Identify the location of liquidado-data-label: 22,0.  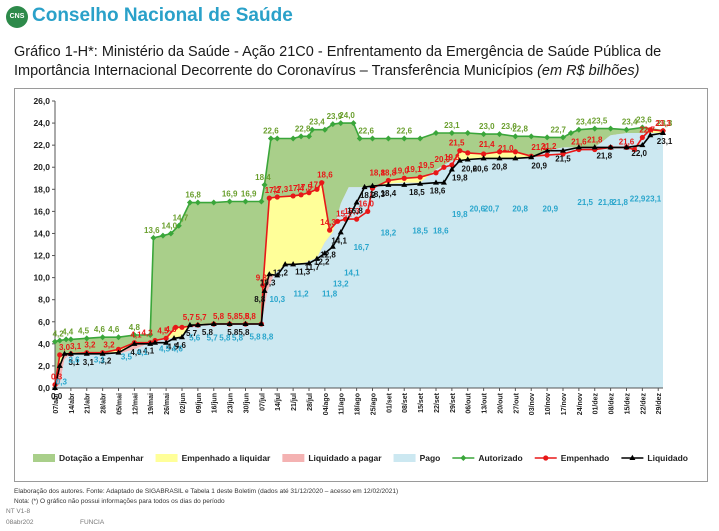
(639, 153).